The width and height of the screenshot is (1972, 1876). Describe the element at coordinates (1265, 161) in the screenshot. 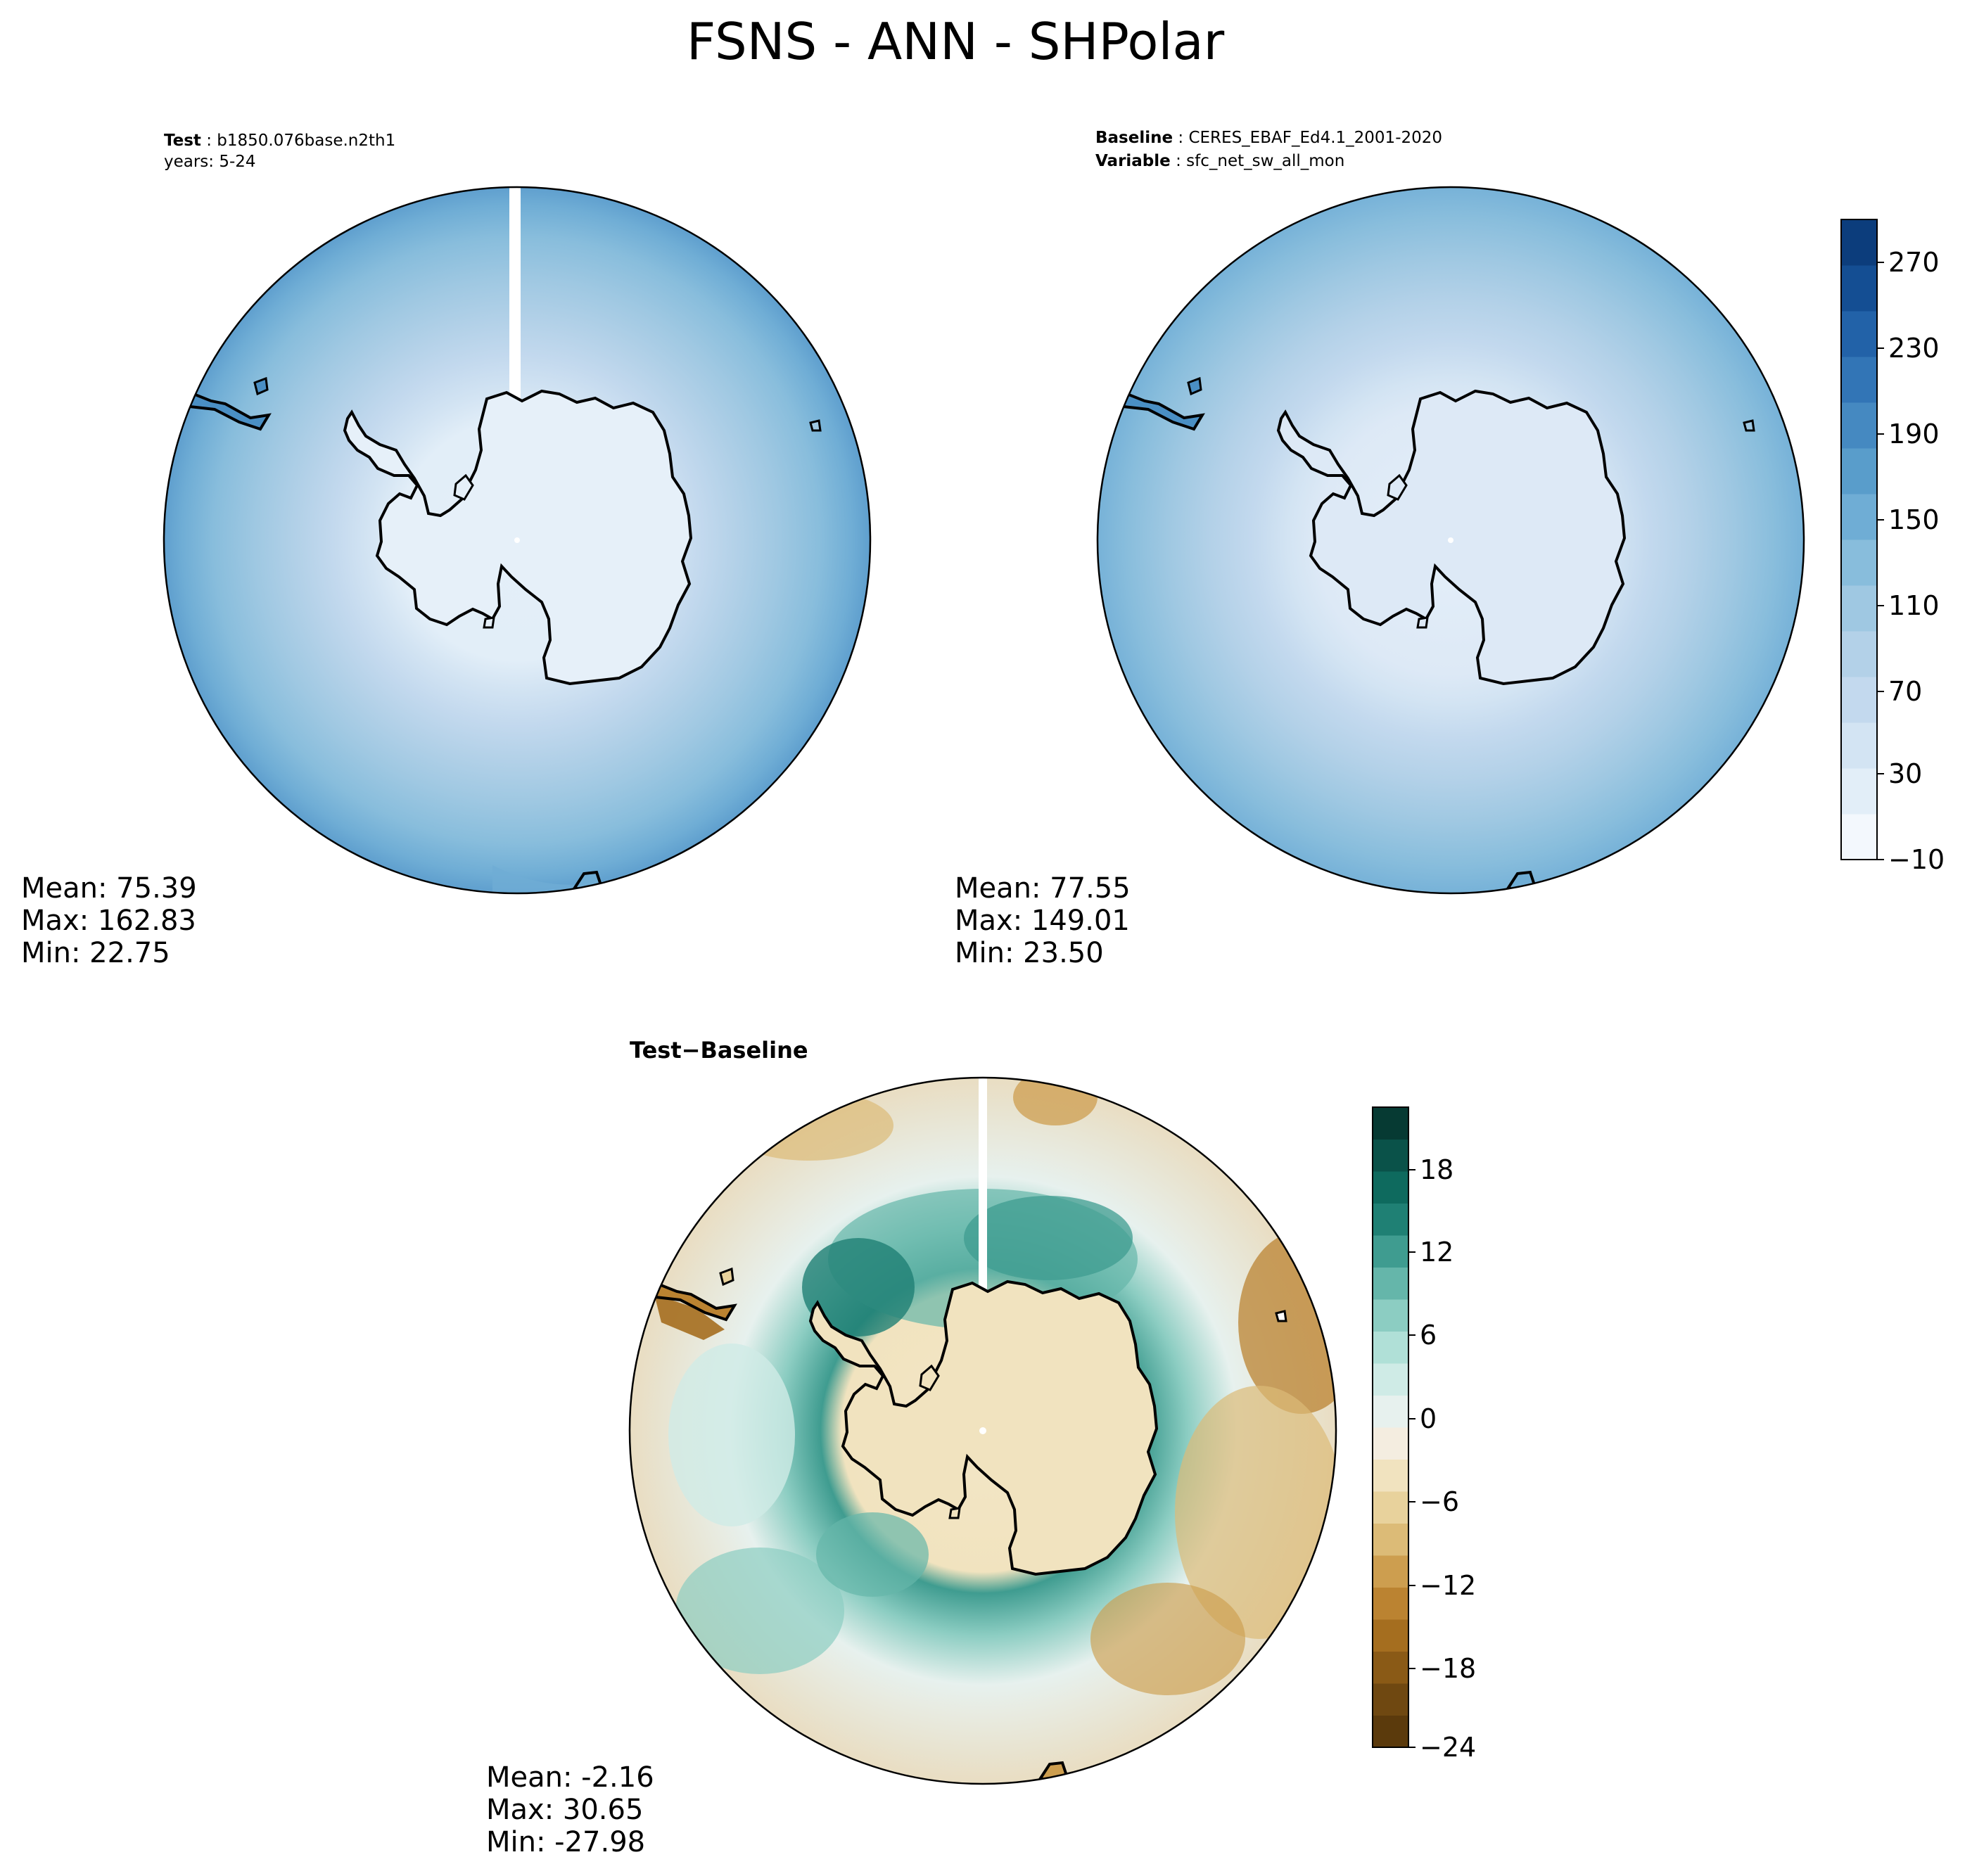

I see `baseline-variable-value: sfc_net_sw_all_mon` at that location.